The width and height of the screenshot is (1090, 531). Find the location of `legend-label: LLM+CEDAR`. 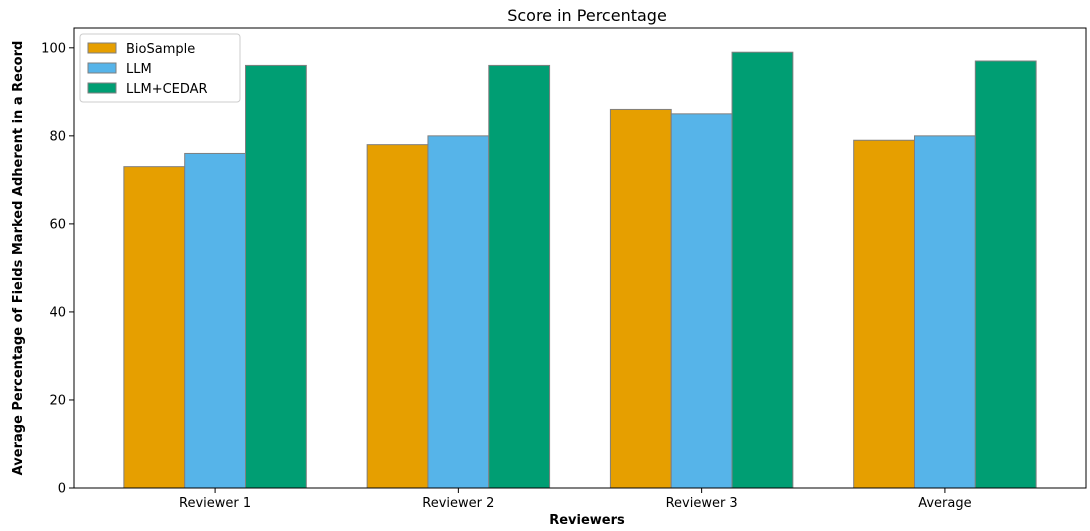

legend-label: LLM+CEDAR is located at coordinates (167, 89).